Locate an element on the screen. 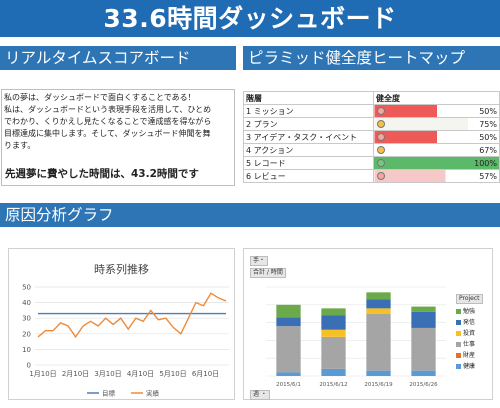 The image size is (500, 408). y-tick-label: 30 is located at coordinates (26, 319).